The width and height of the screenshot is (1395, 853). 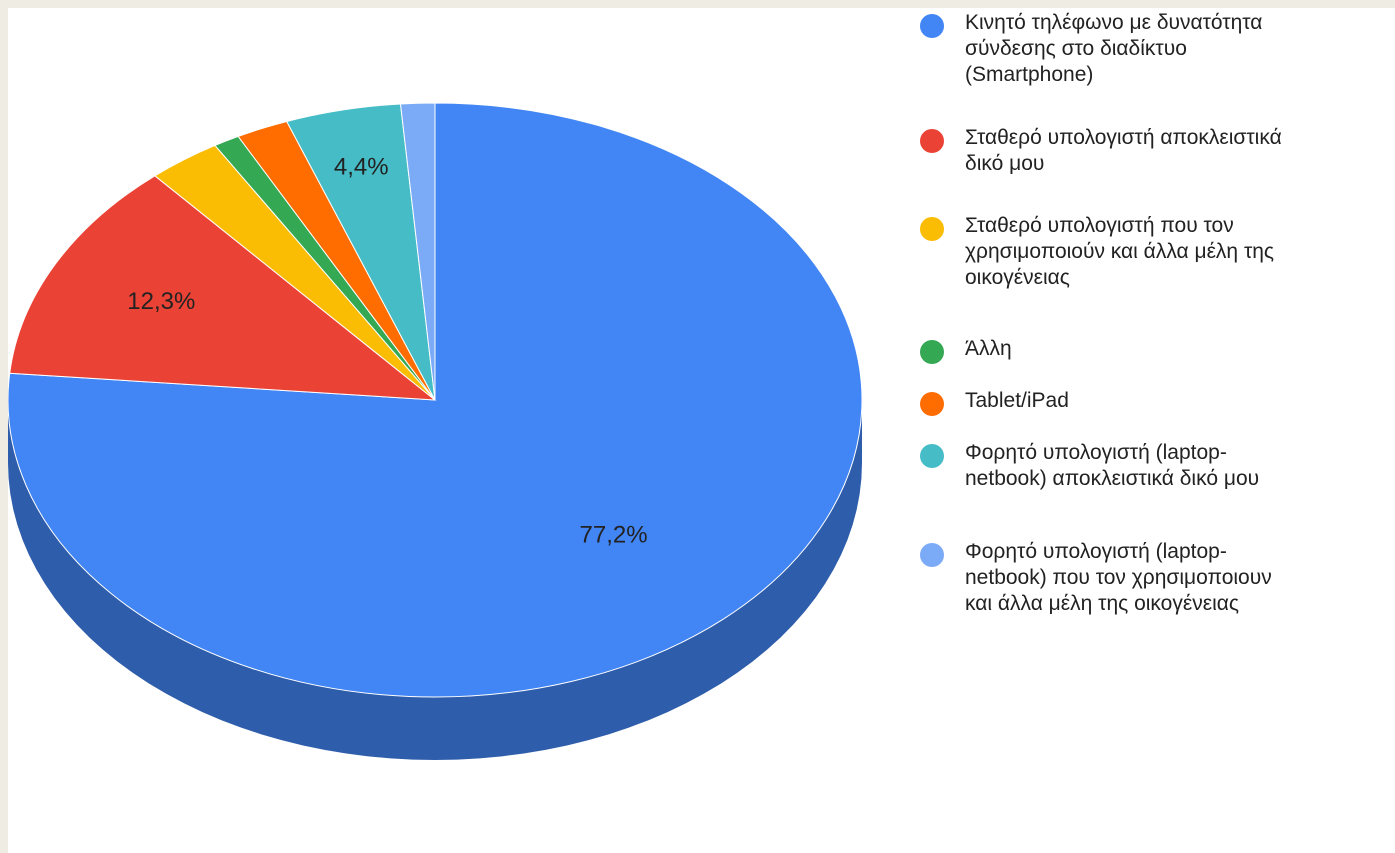 I want to click on pie-value-label: 4,4%, so click(x=361, y=166).